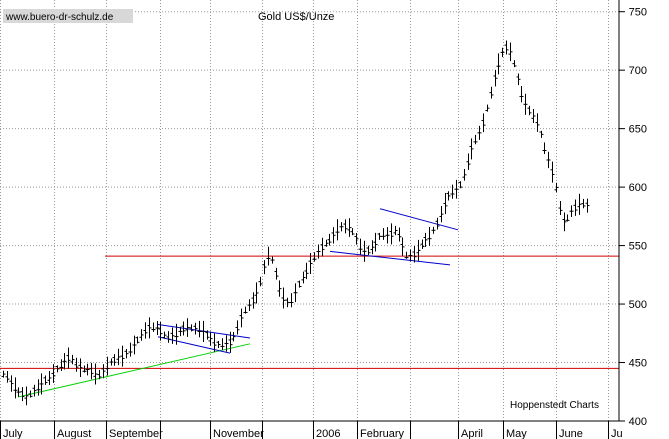 This screenshot has width=669, height=439. What do you see at coordinates (638, 188) in the screenshot?
I see `y-tick-label: 600` at bounding box center [638, 188].